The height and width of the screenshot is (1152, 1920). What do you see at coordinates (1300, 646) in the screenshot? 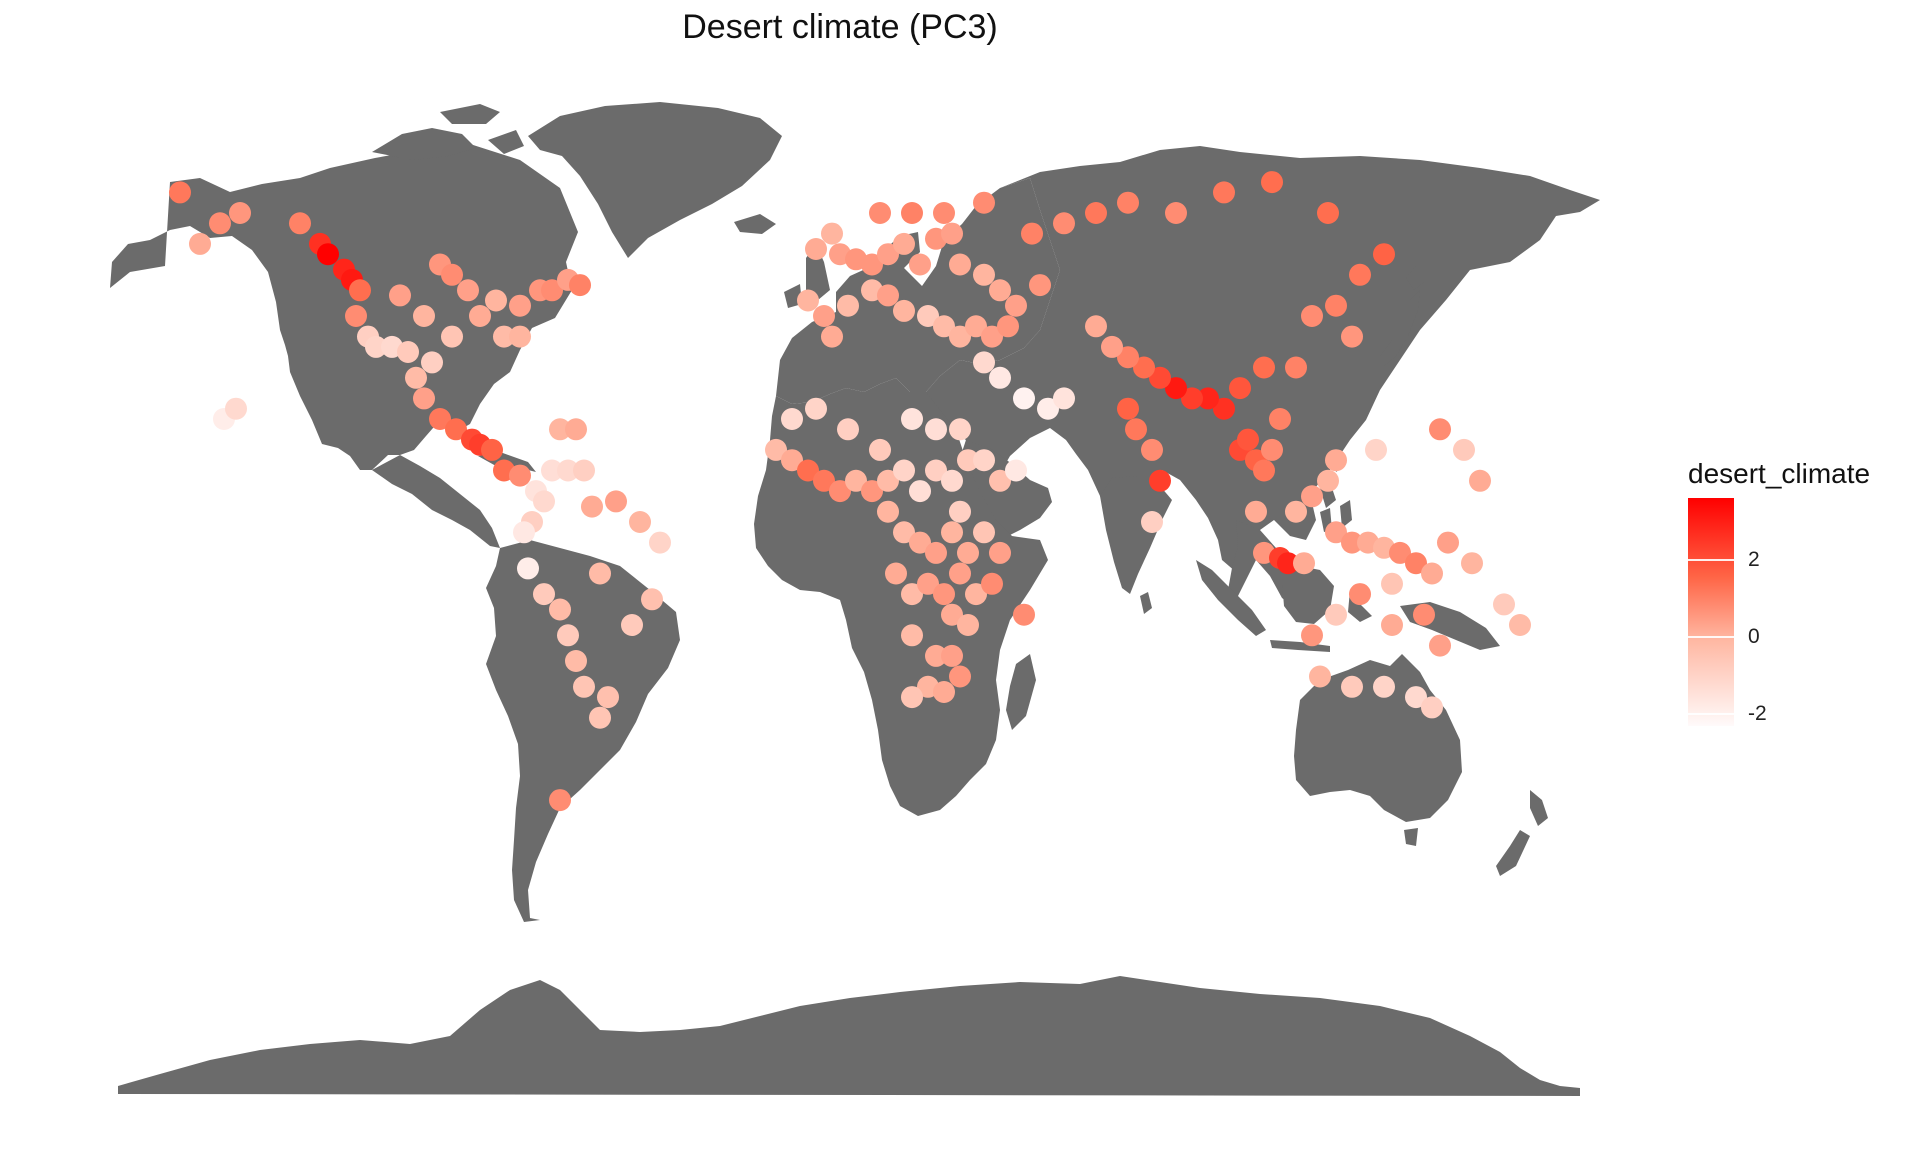
I see `java` at bounding box center [1300, 646].